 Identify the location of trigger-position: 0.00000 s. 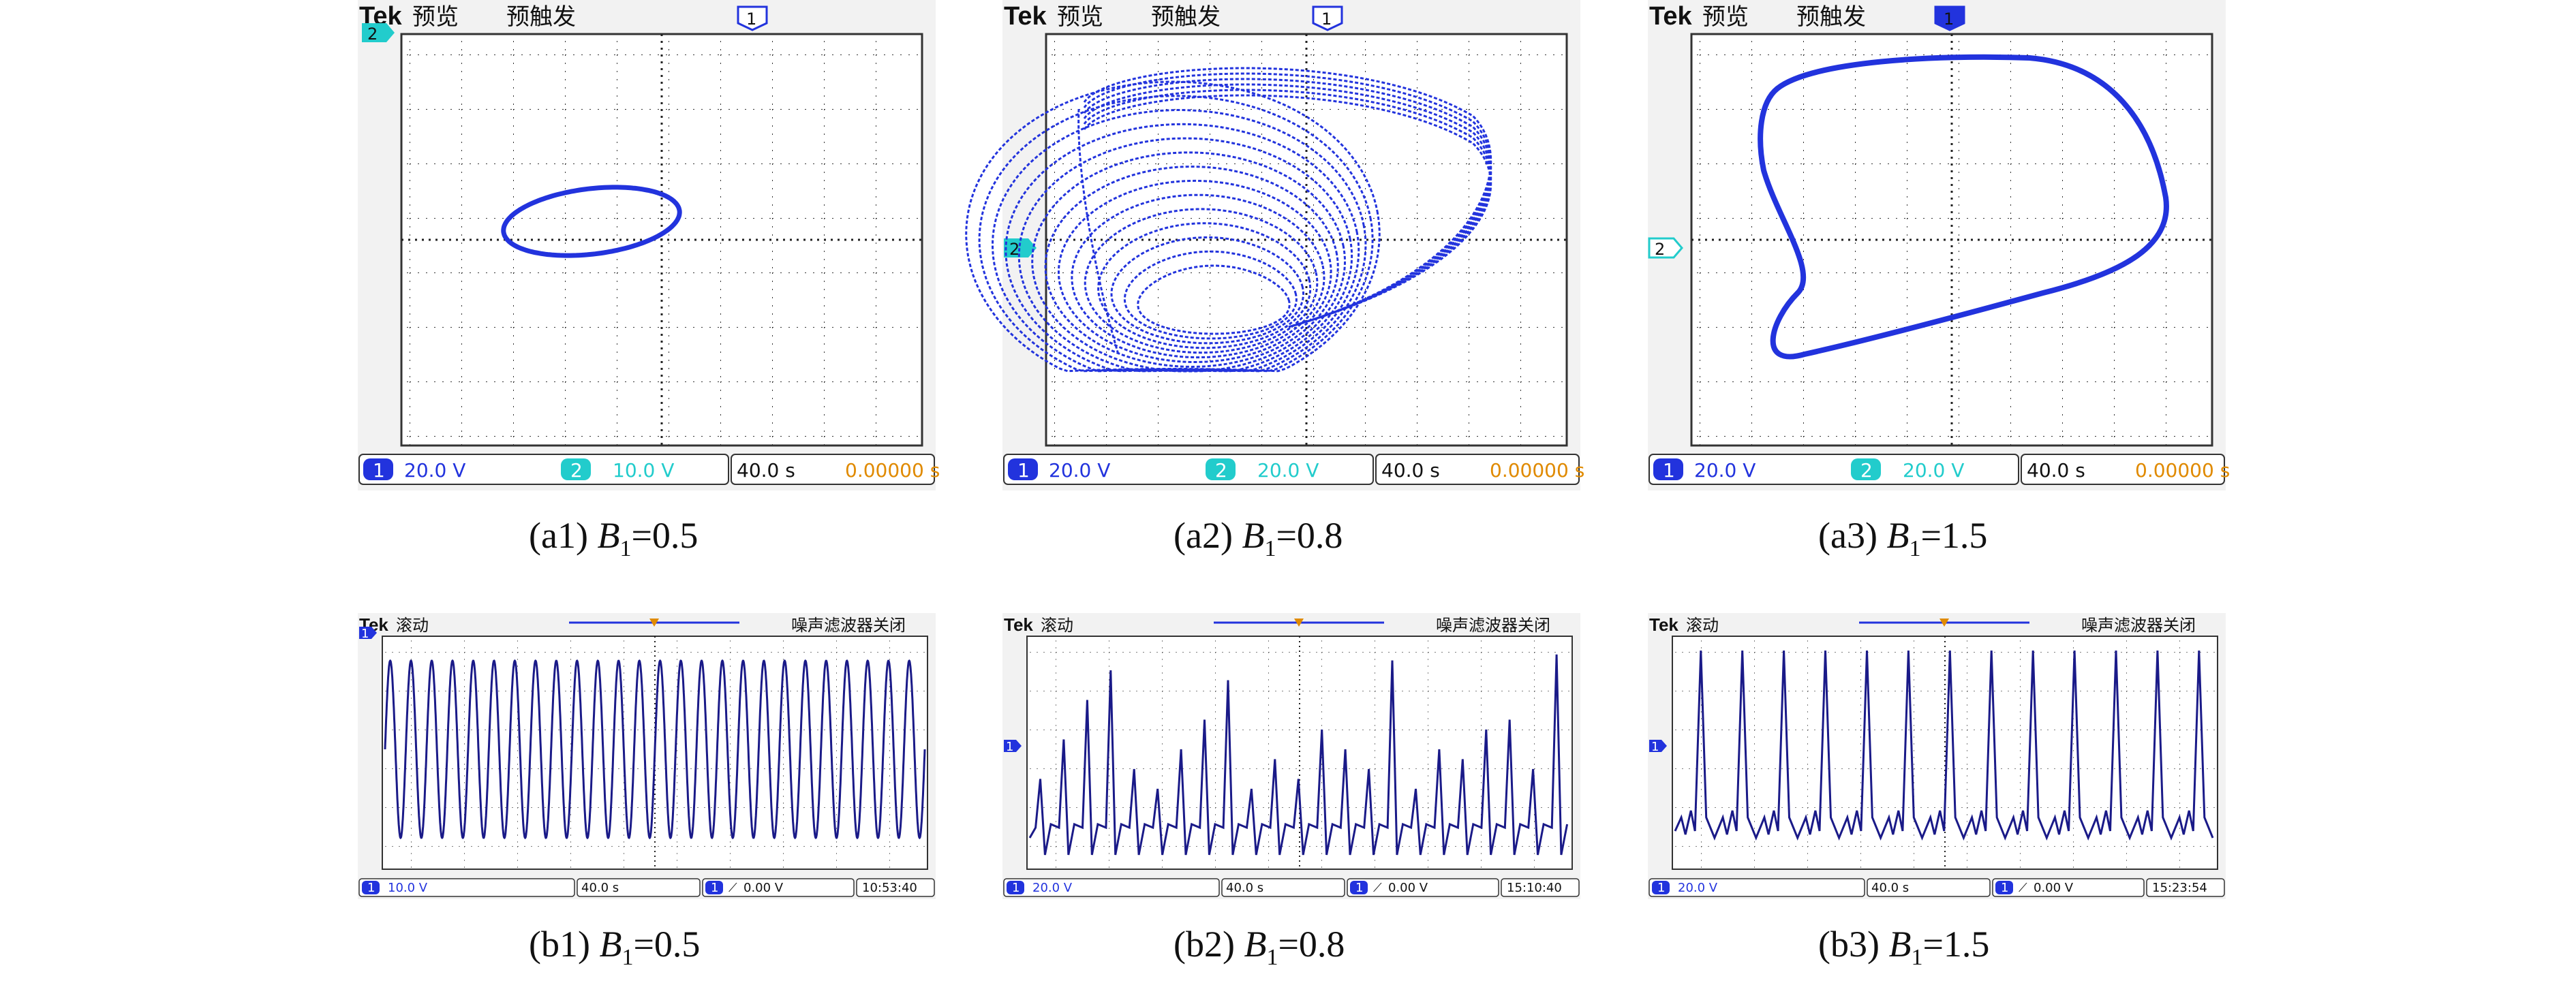
(892, 470).